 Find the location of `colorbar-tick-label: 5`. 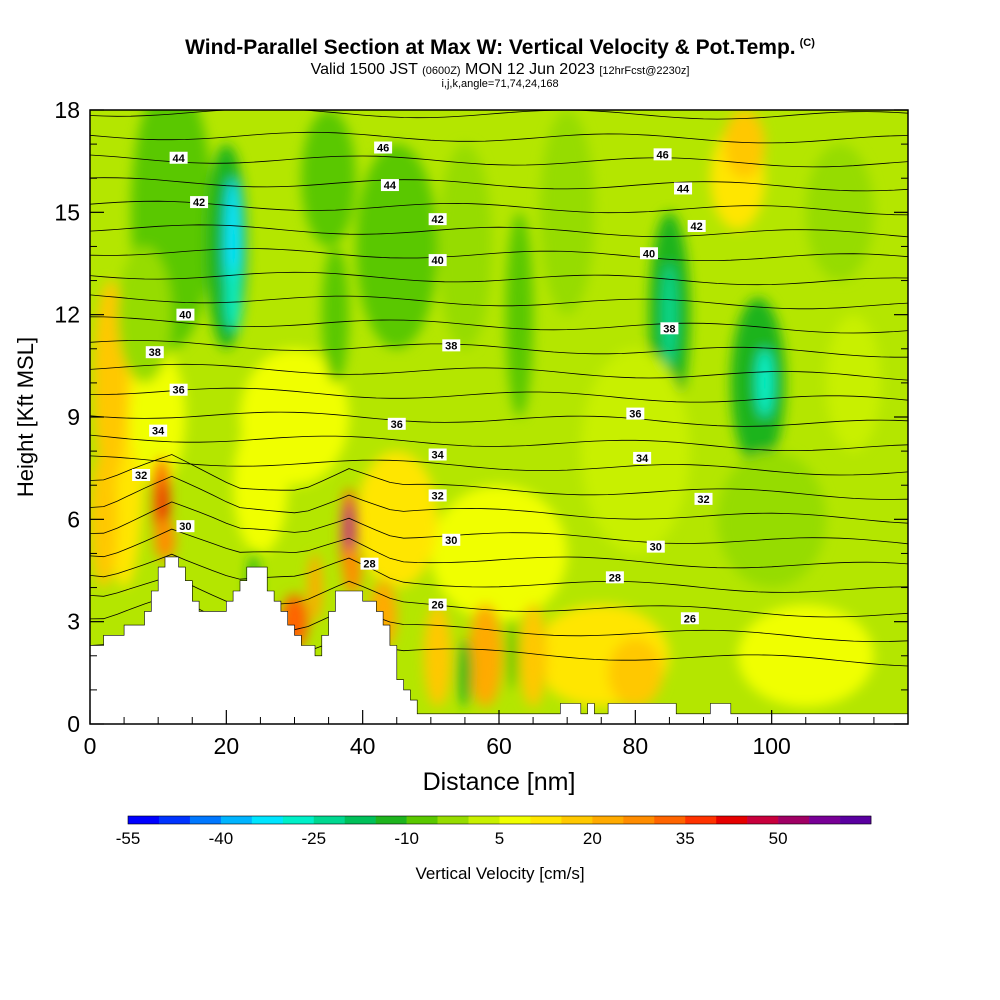

colorbar-tick-label: 5 is located at coordinates (499, 838).